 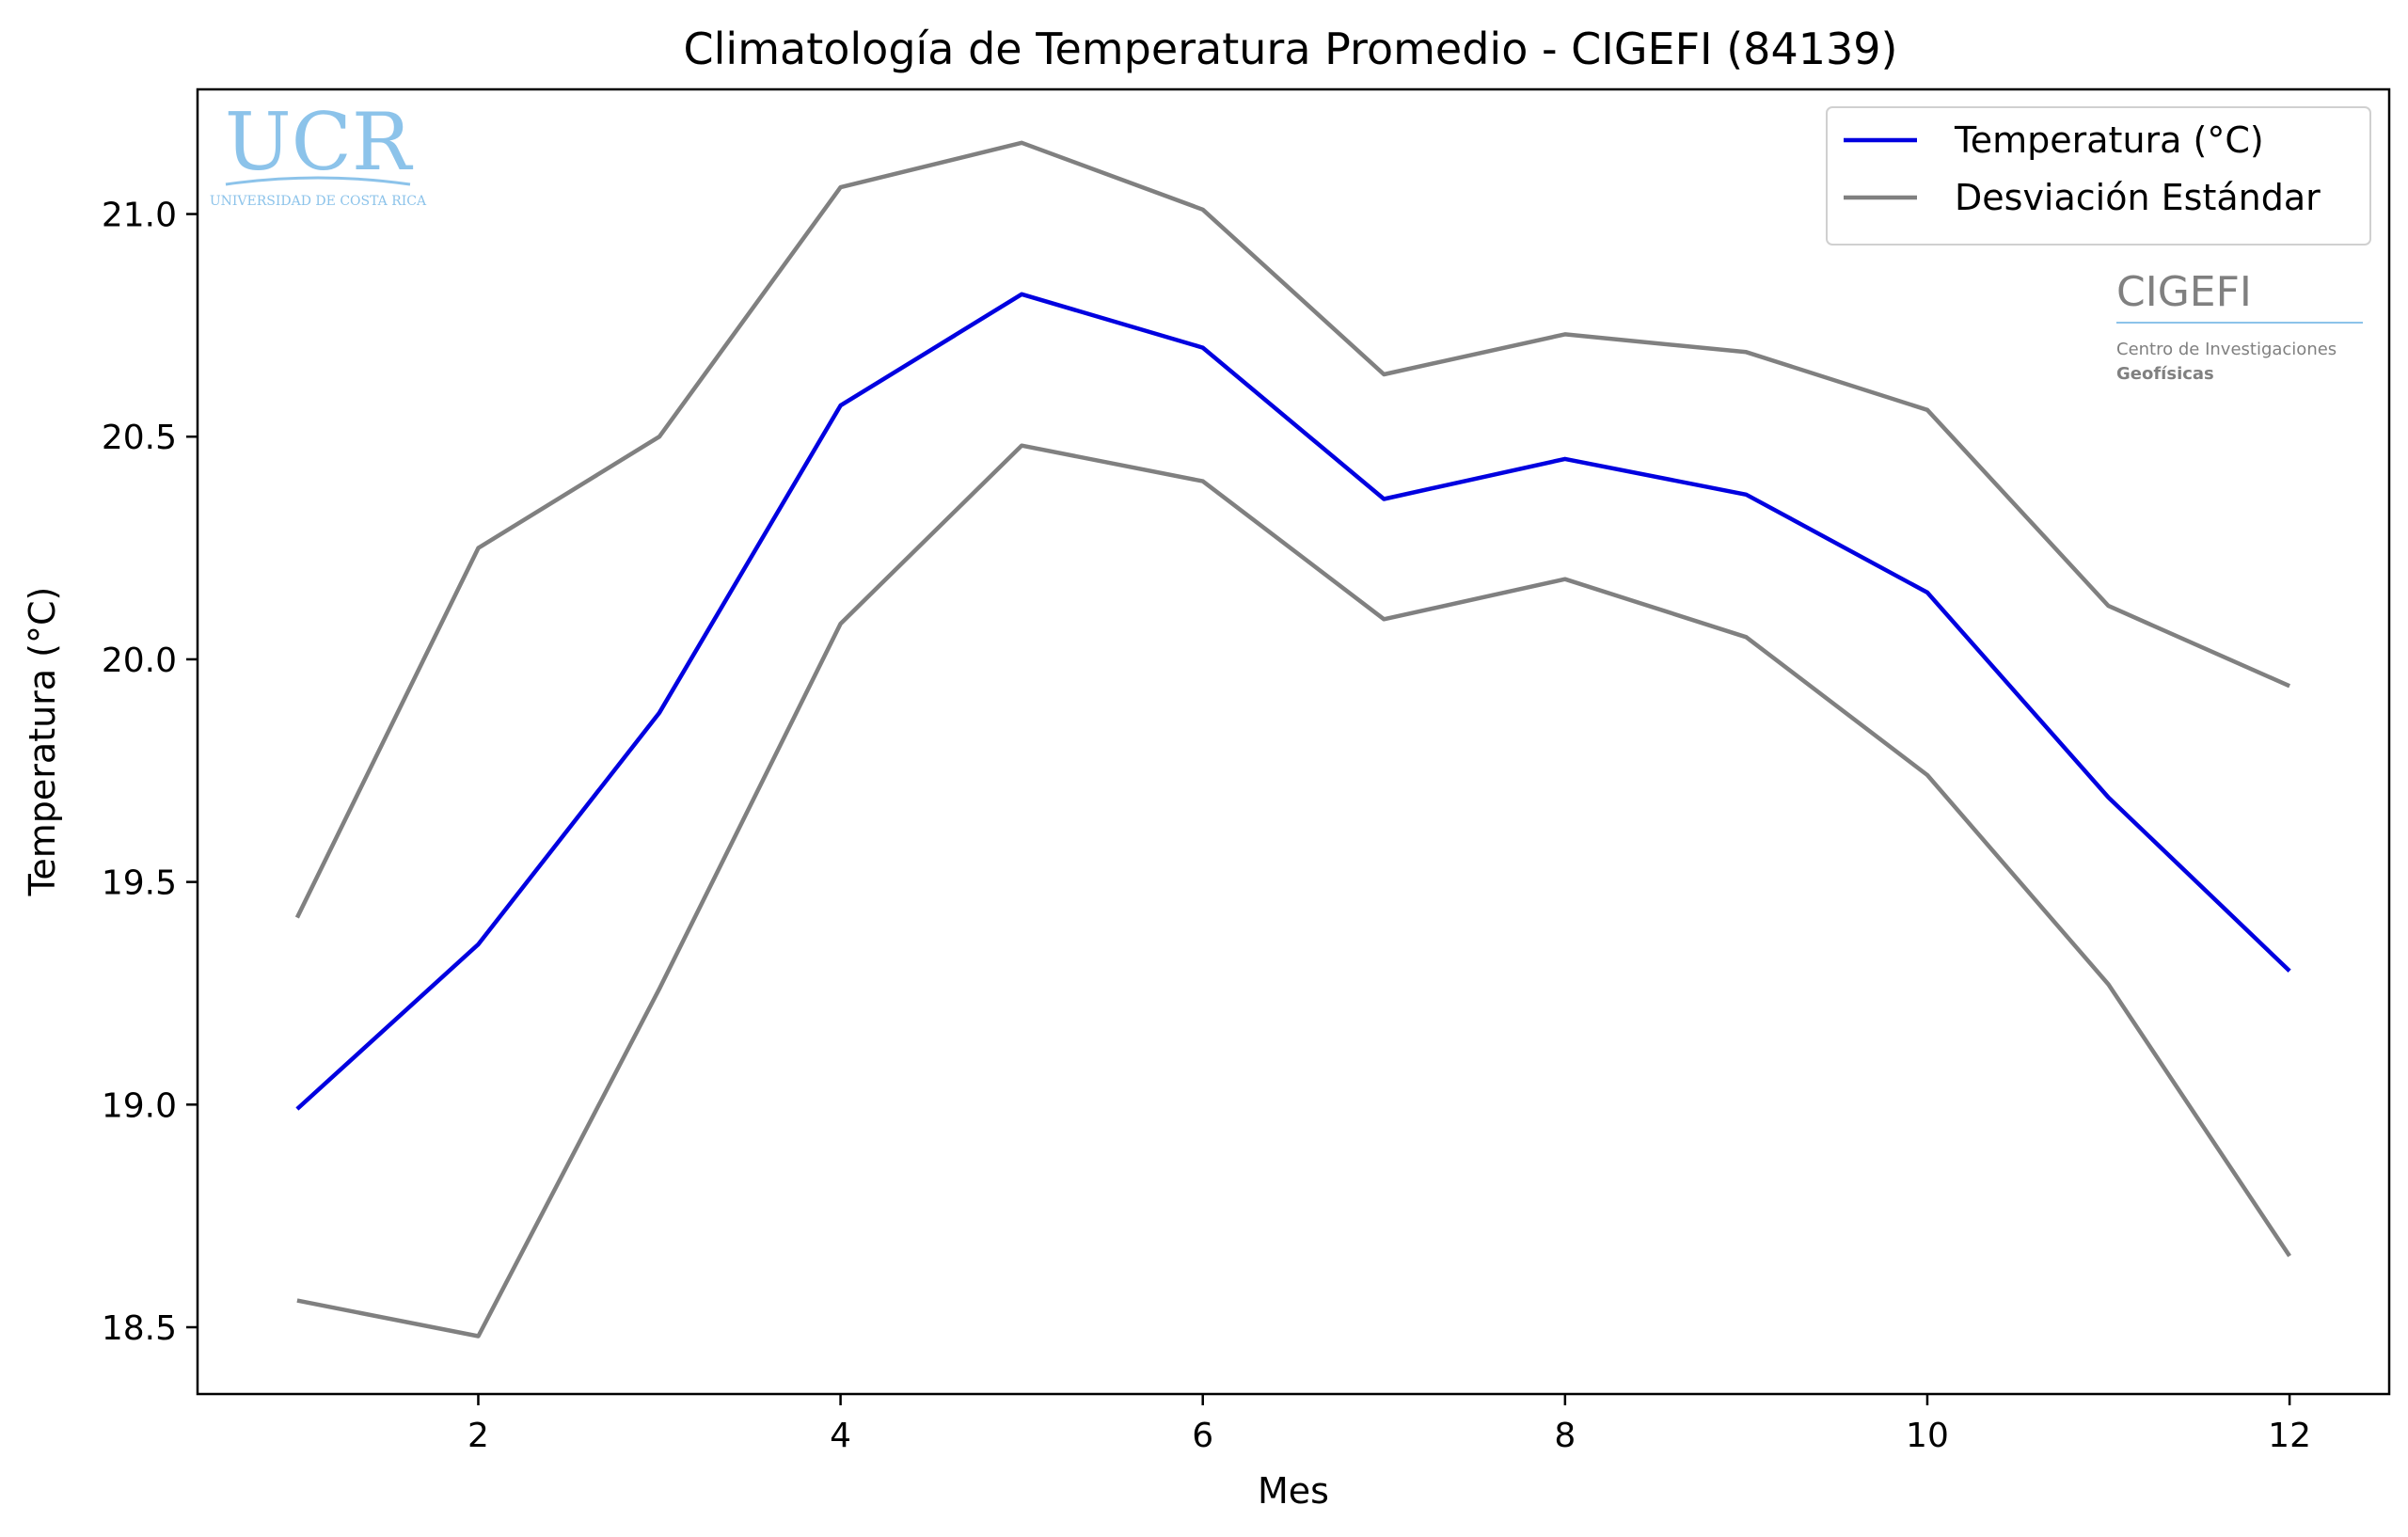 What do you see at coordinates (2109, 140) in the screenshot?
I see `legend-label: Temperatura (°C)` at bounding box center [2109, 140].